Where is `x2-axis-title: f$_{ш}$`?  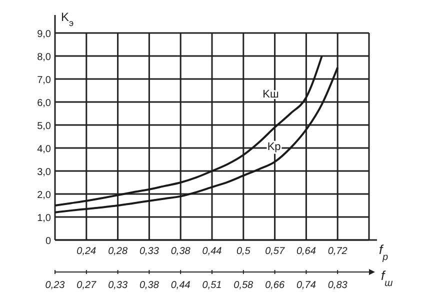
x2-axis-title: f$_{ш}$ is located at coordinates (387, 278).